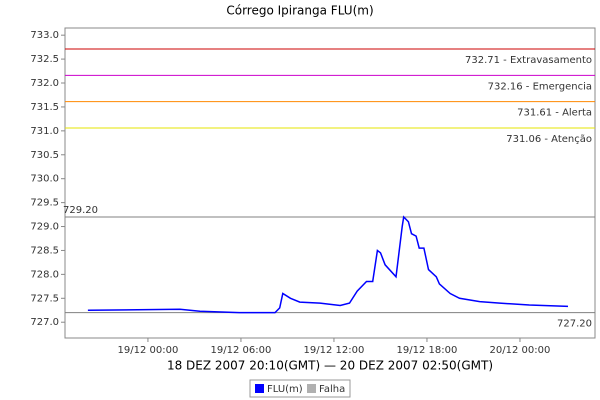 The width and height of the screenshot is (600, 400). I want to click on y-tick-label: 727.0, so click(44, 322).